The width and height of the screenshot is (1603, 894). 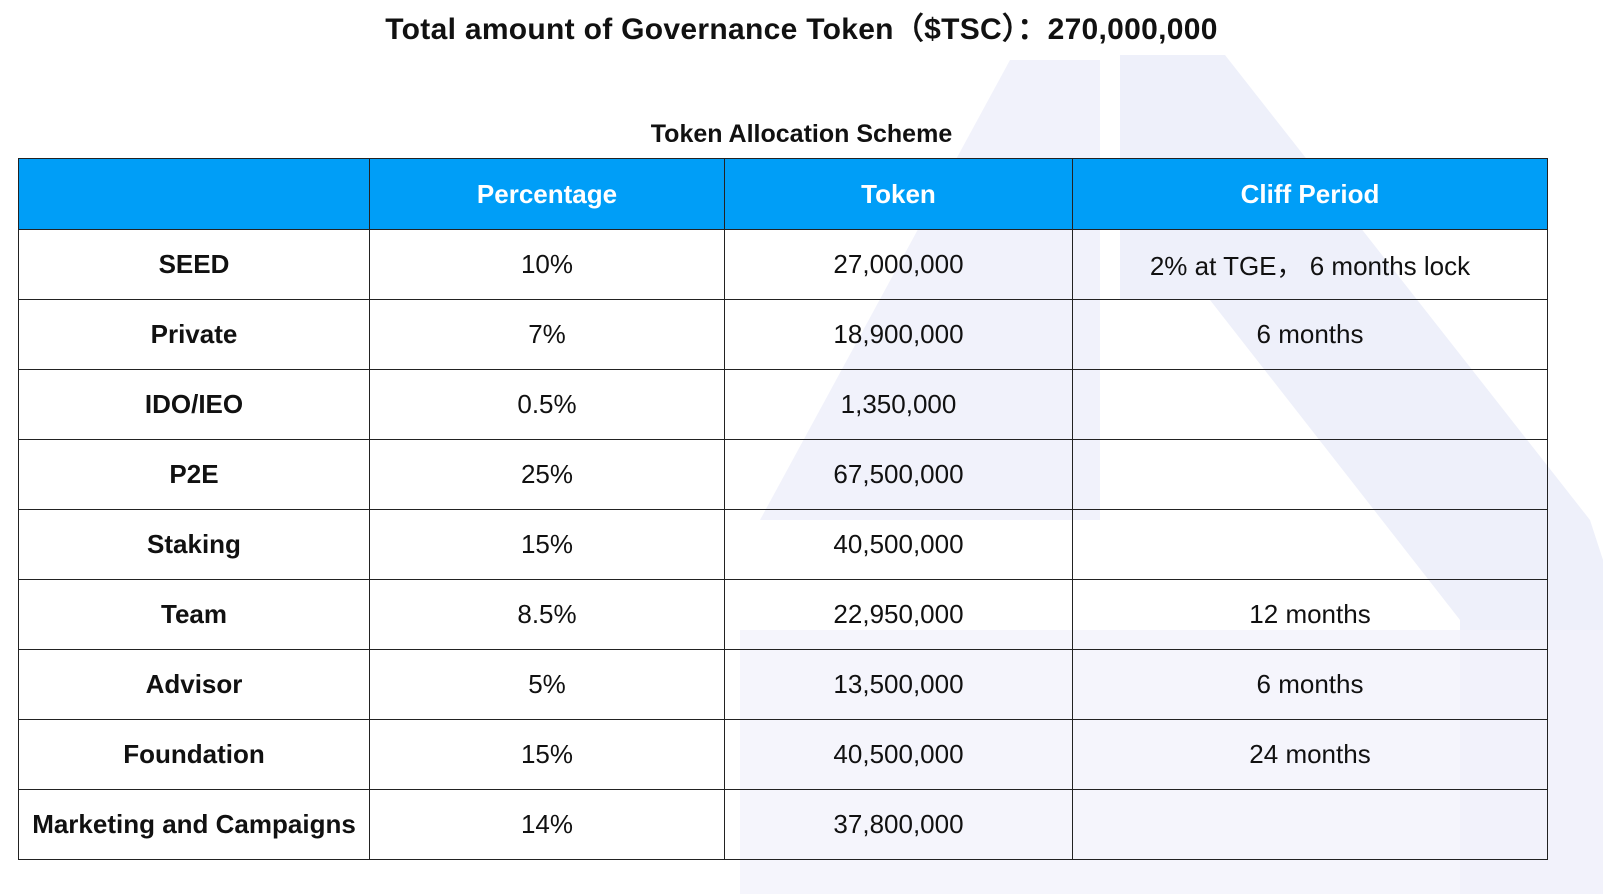 I want to click on table-row: Staking 15% 40,500,000, so click(x=783, y=544).